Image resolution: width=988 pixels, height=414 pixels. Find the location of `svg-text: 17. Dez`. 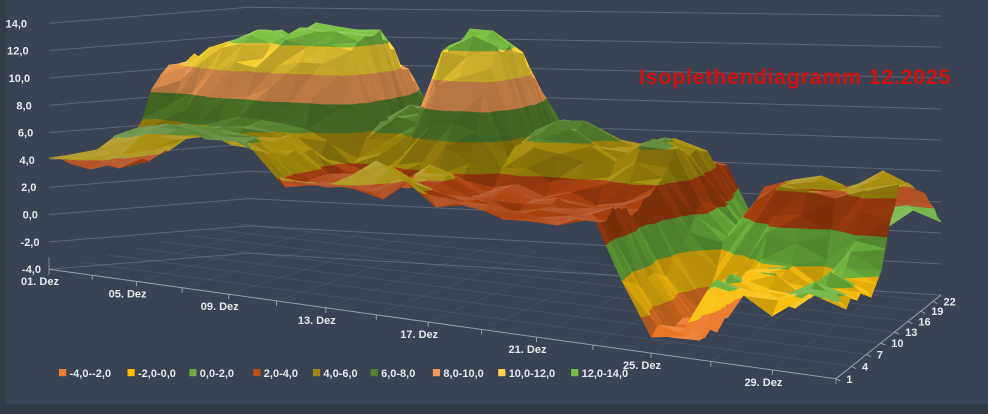

svg-text: 17. Dez is located at coordinates (419, 335).